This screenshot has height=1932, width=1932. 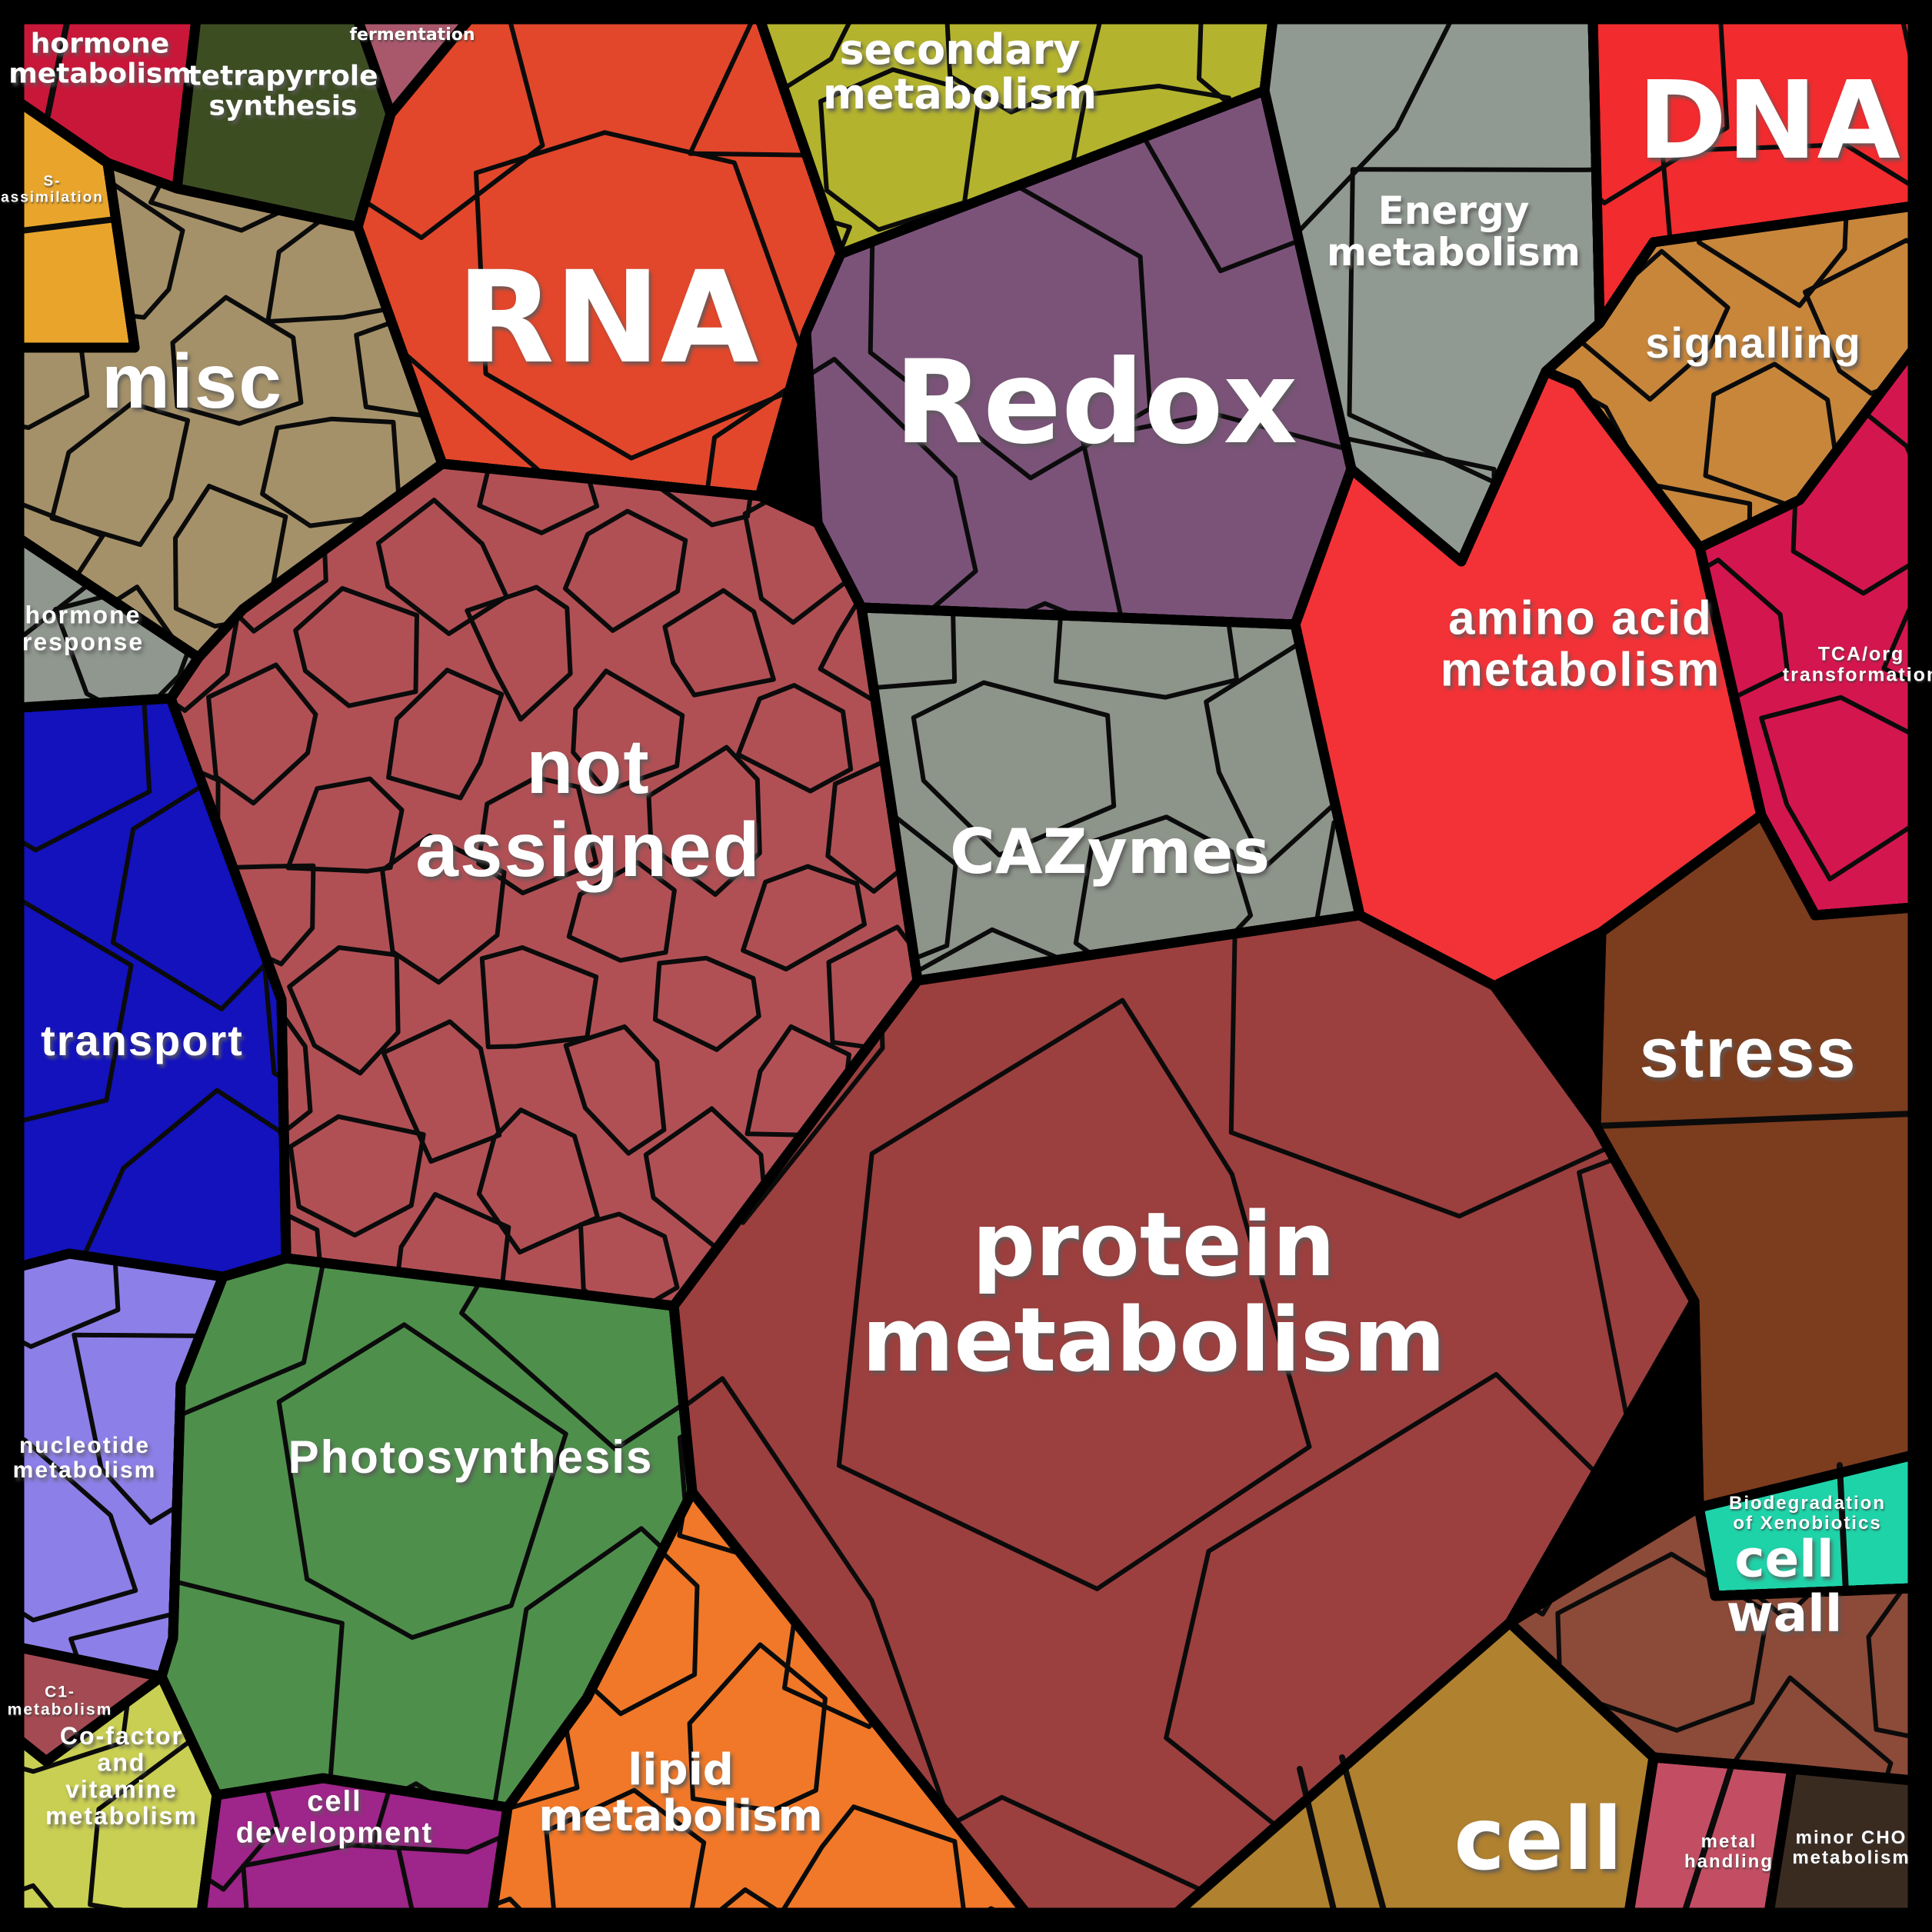 I want to click on photosynthesis-label: Photosynthesis, so click(x=471, y=1457).